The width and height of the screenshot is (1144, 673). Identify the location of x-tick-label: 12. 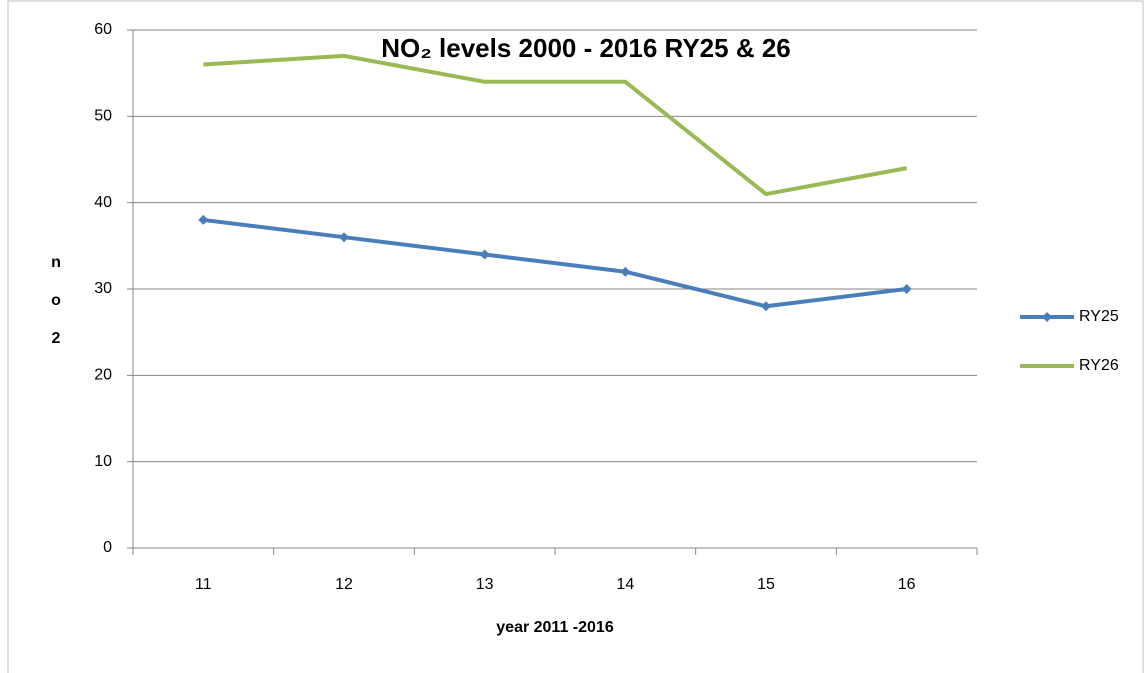
(344, 584).